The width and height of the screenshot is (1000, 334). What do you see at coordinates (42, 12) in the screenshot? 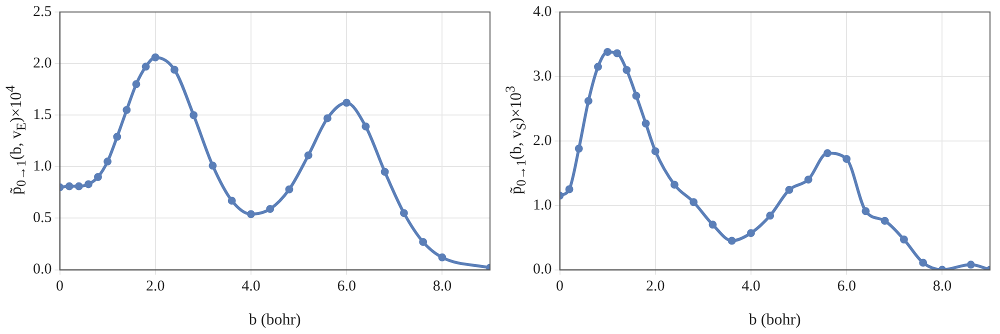
I see `y-tick-label: 2.5` at bounding box center [42, 12].